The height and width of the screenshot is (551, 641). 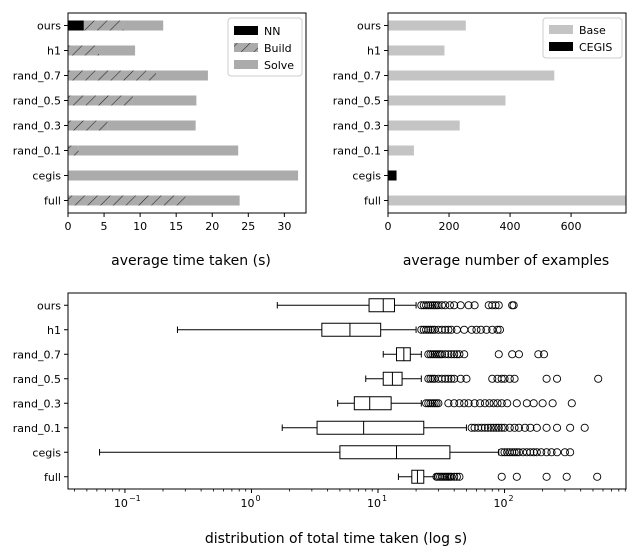 I want to click on legend-label-base: Base, so click(x=592, y=30).